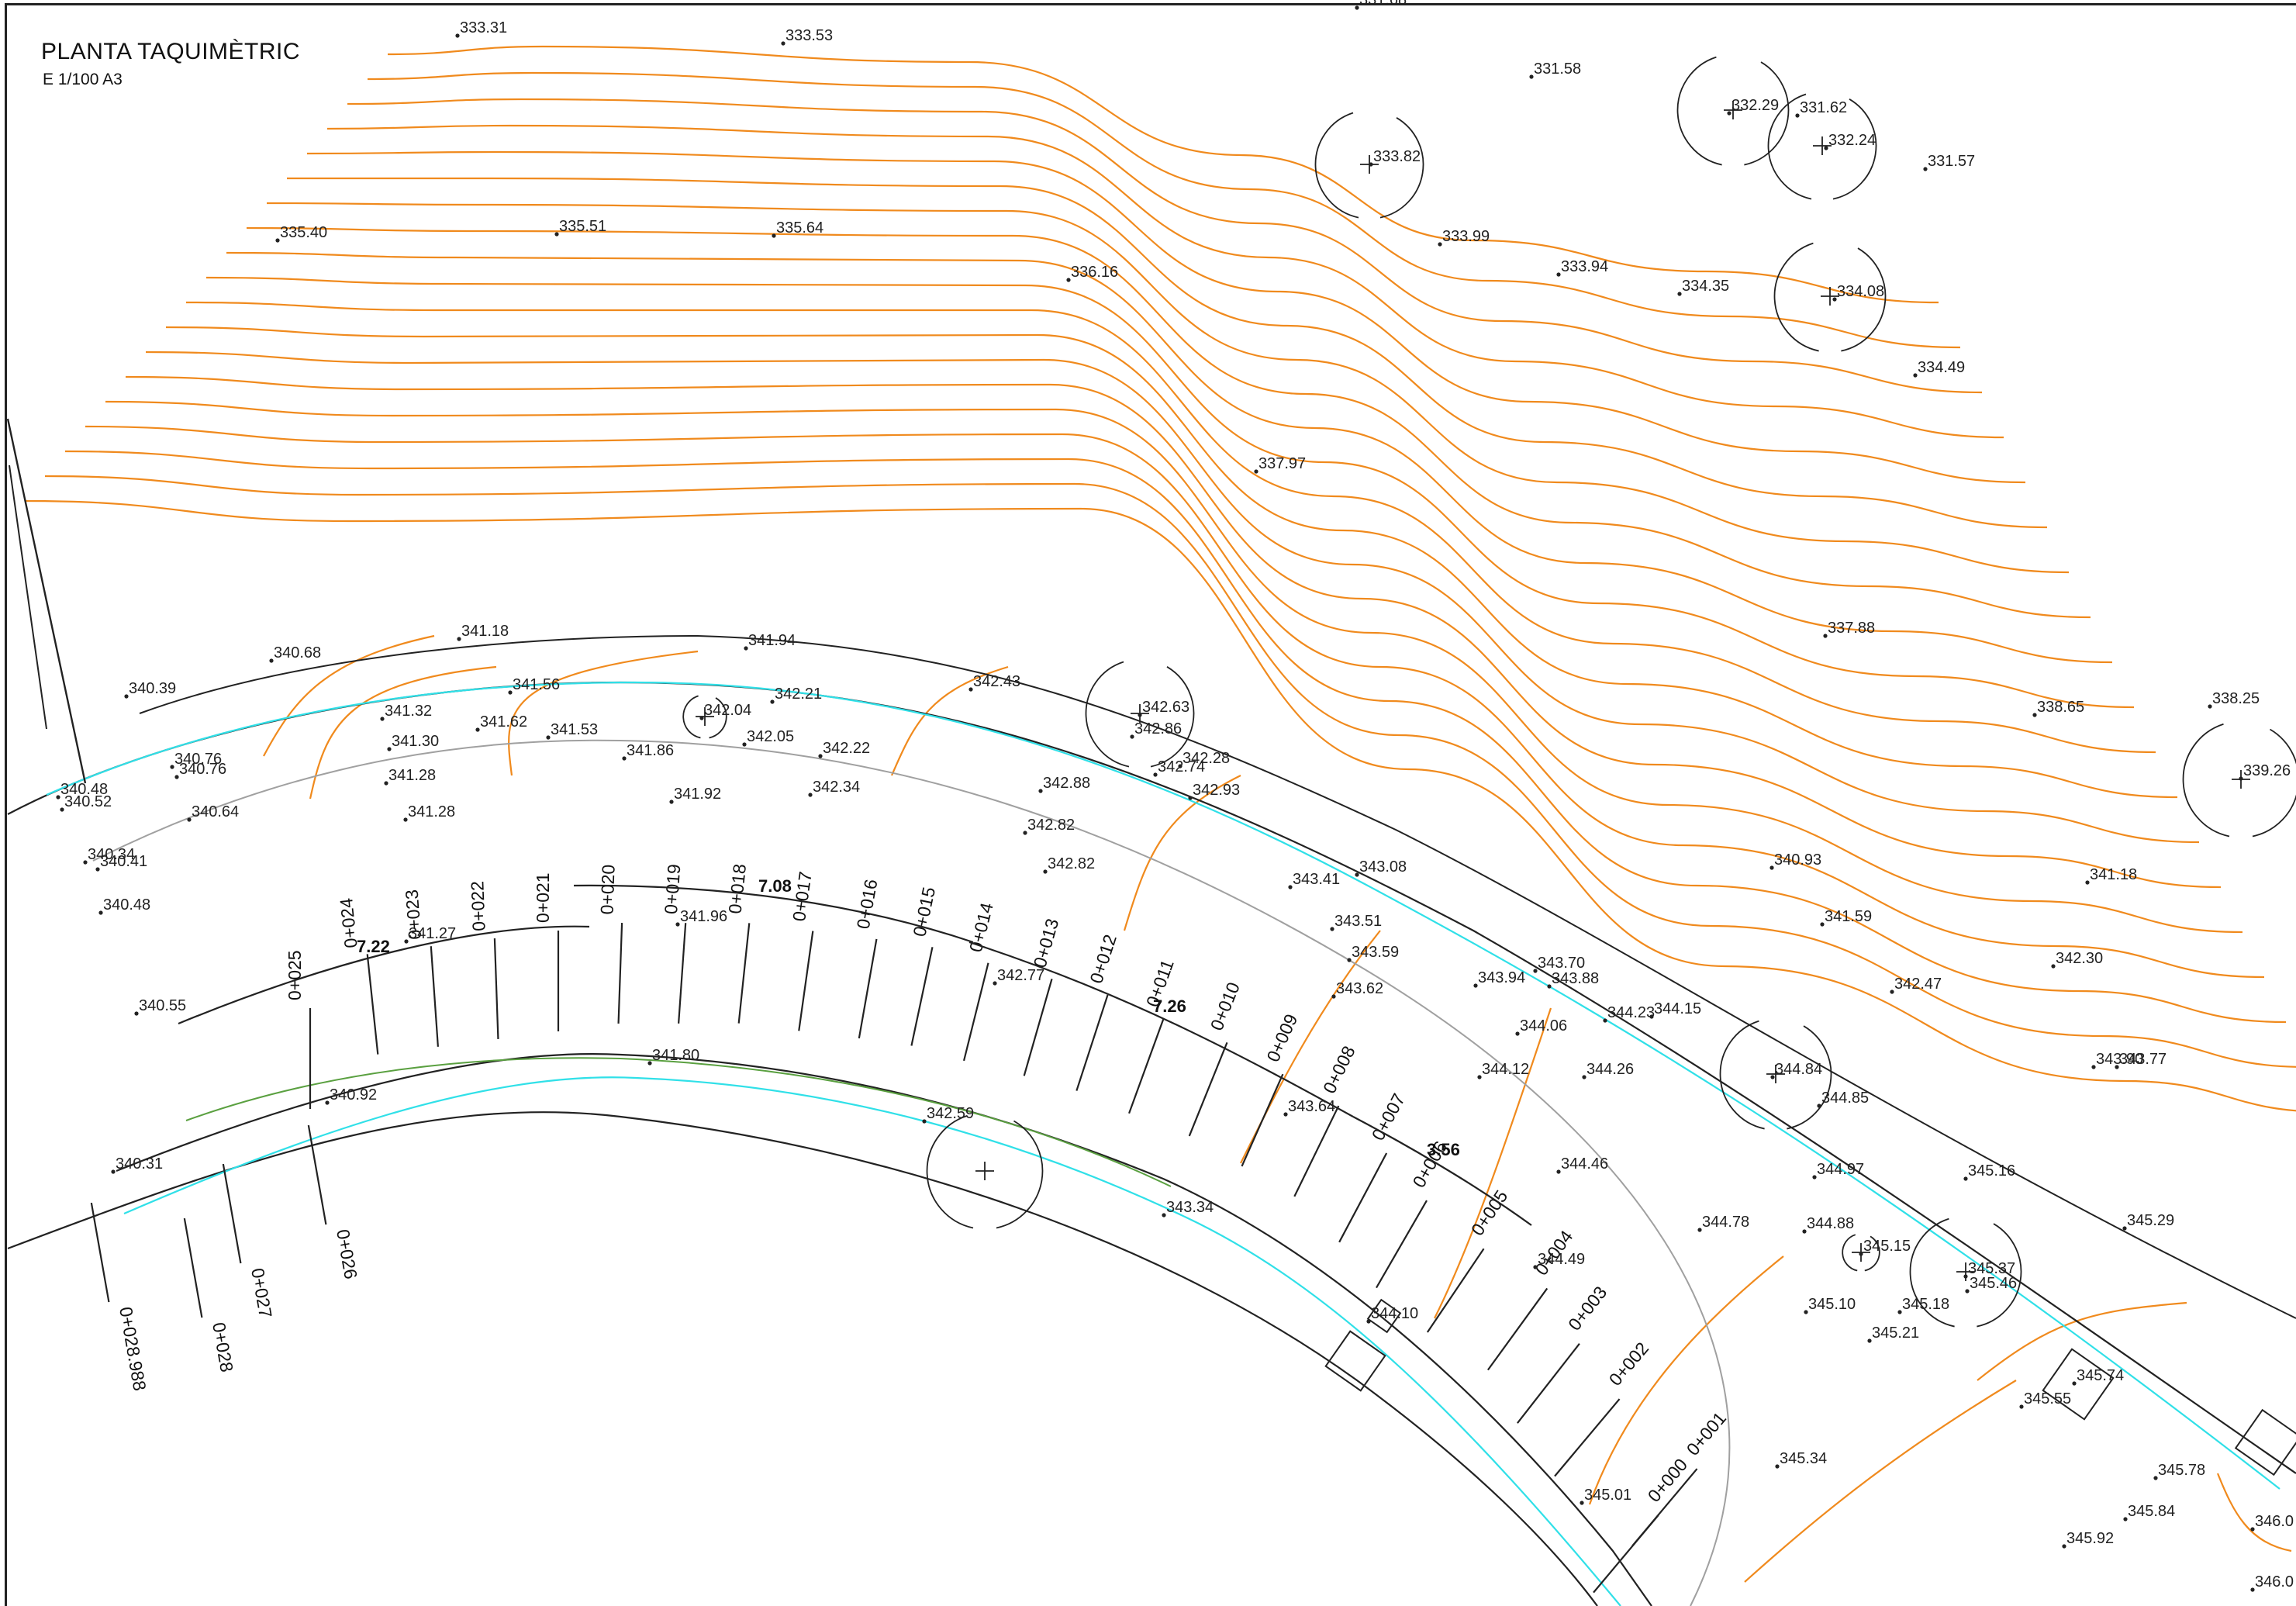 The width and height of the screenshot is (2296, 1606). I want to click on spot-height: 332.24, so click(1850, 141).